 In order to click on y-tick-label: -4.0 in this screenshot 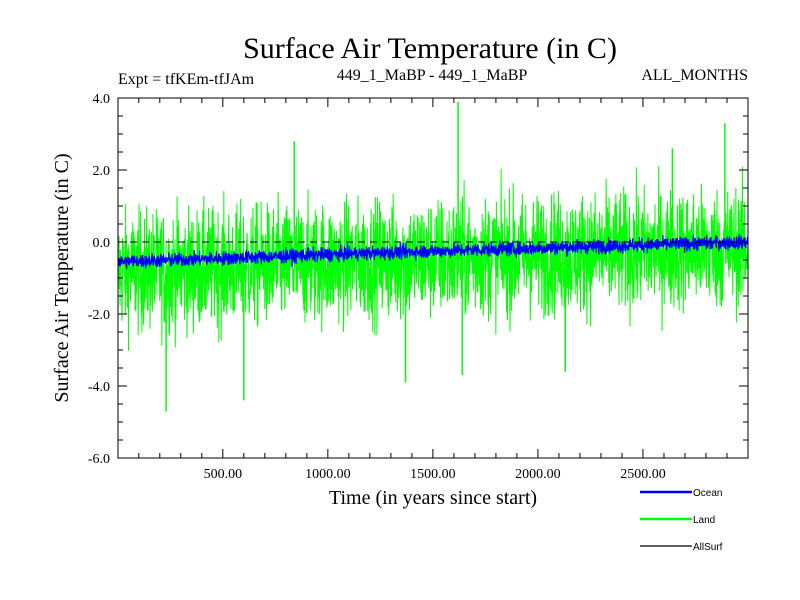, I will do `click(99, 387)`.